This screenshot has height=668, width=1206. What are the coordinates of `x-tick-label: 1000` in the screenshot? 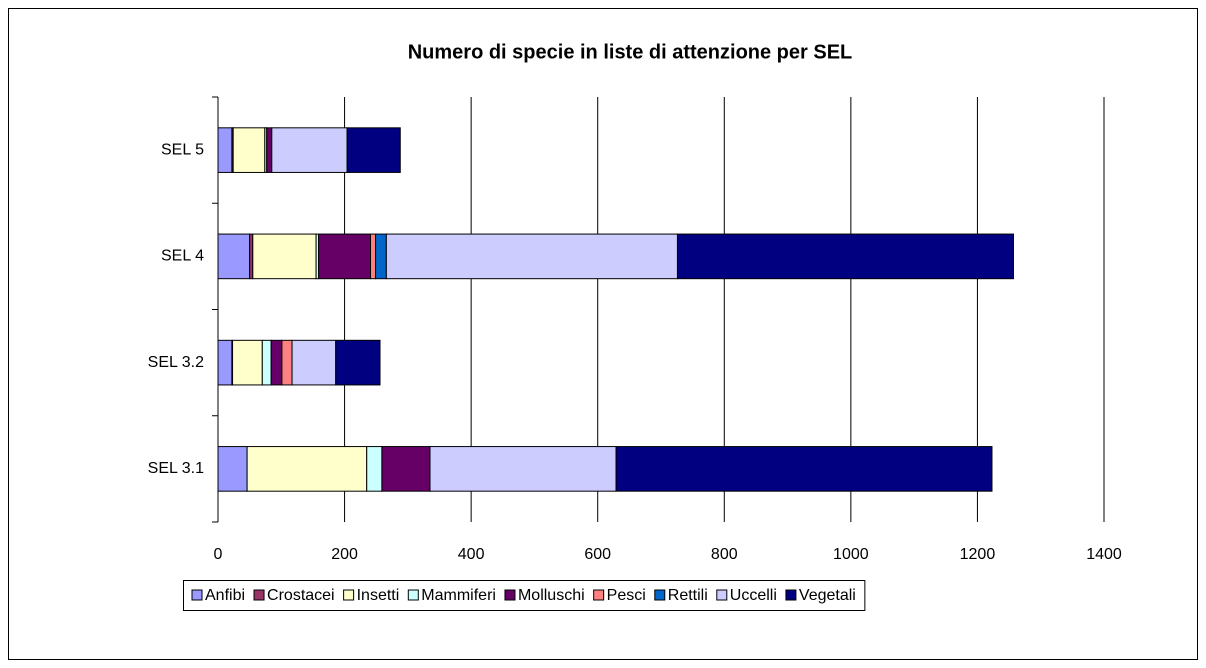 It's located at (851, 554).